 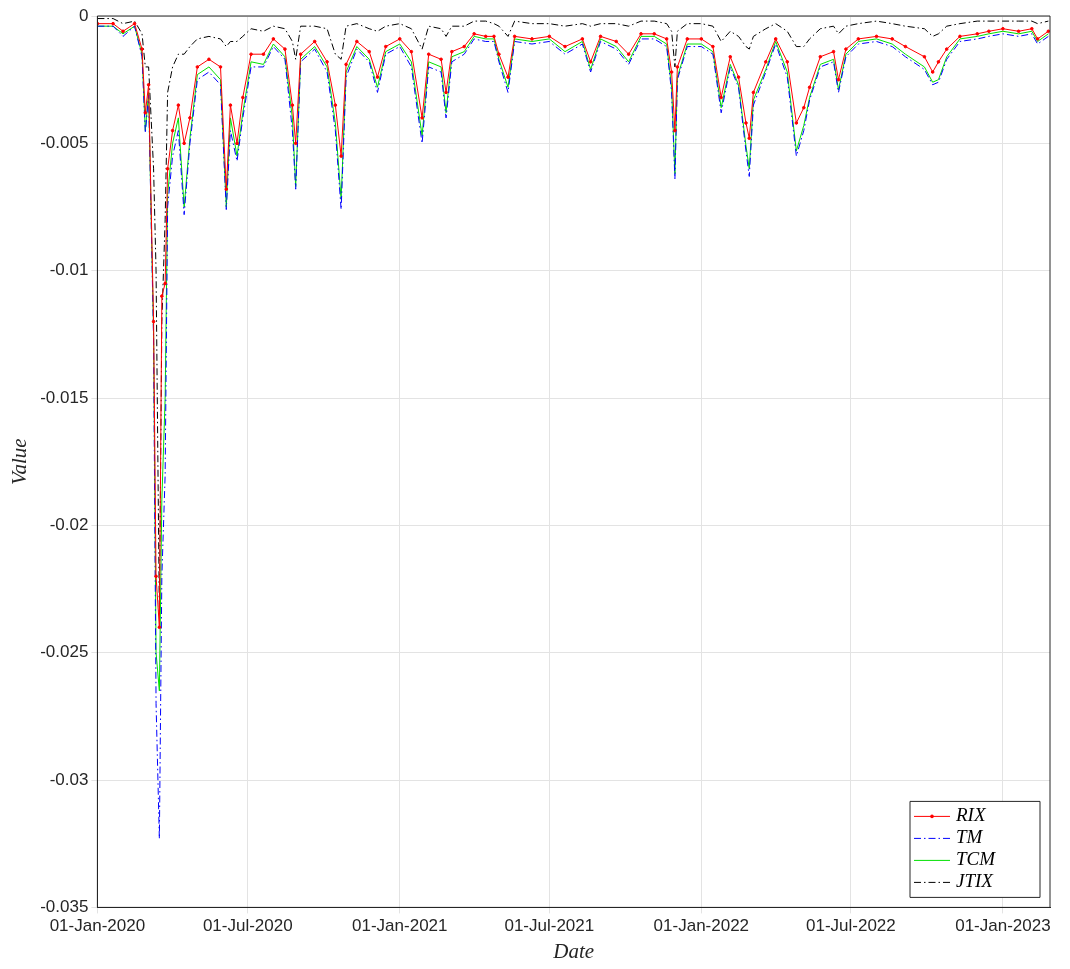 I want to click on y-tick-label: -0.035, so click(x=64, y=907).